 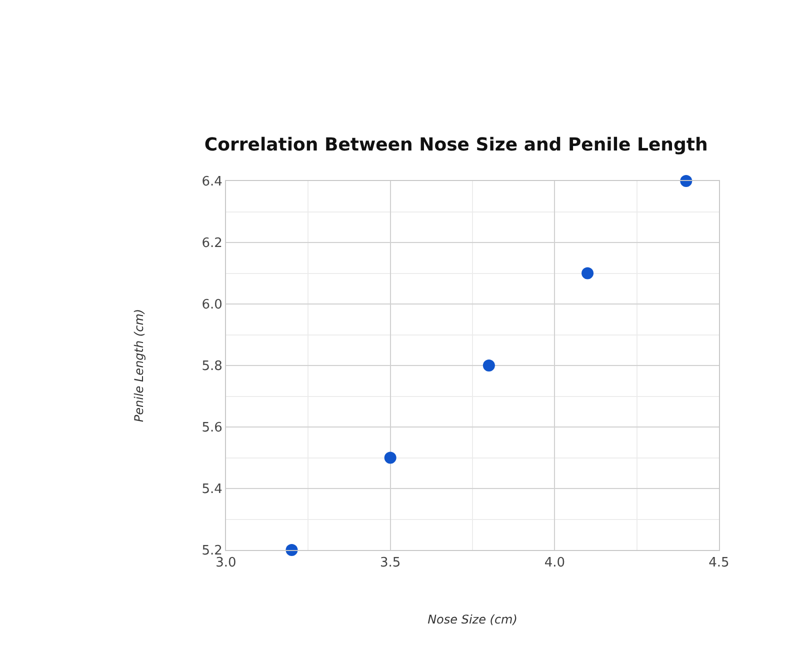 What do you see at coordinates (226, 563) in the screenshot?
I see `x-tick-label: 3.0` at bounding box center [226, 563].